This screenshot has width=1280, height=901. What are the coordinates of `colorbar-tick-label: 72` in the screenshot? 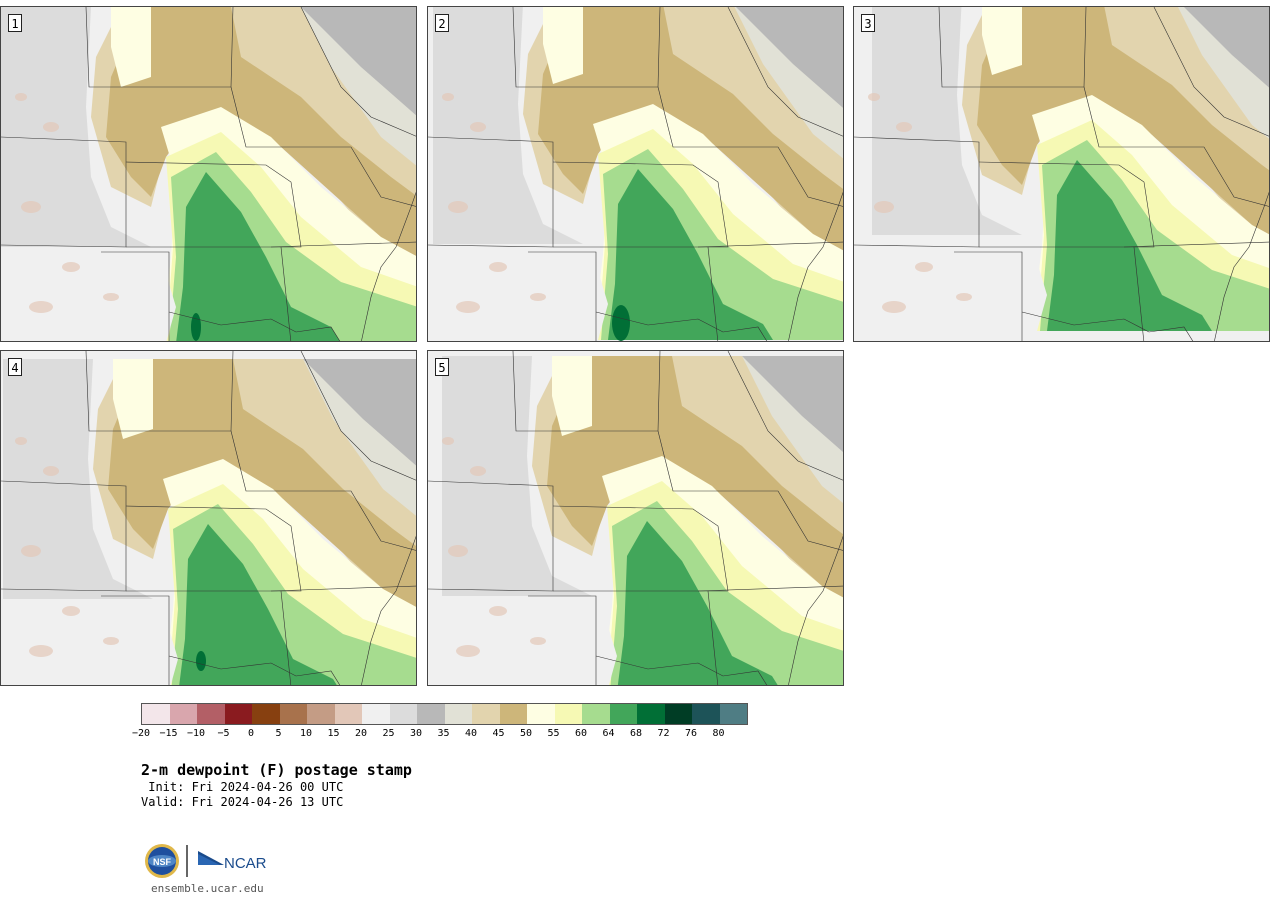 It's located at (663, 733).